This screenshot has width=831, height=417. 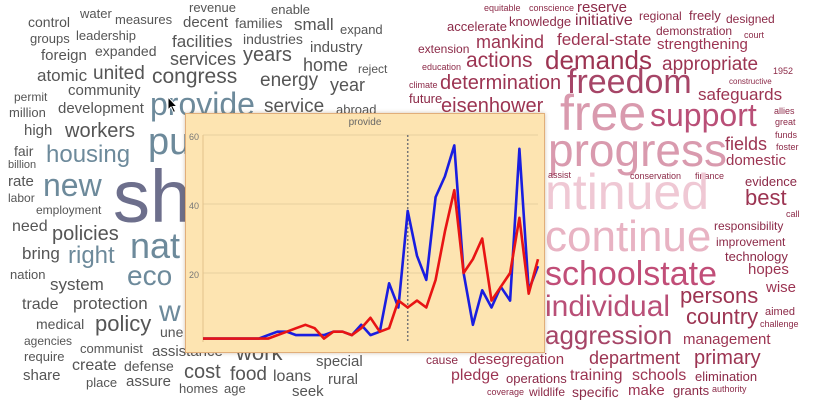 I want to click on word-permit: permit, so click(x=31, y=97).